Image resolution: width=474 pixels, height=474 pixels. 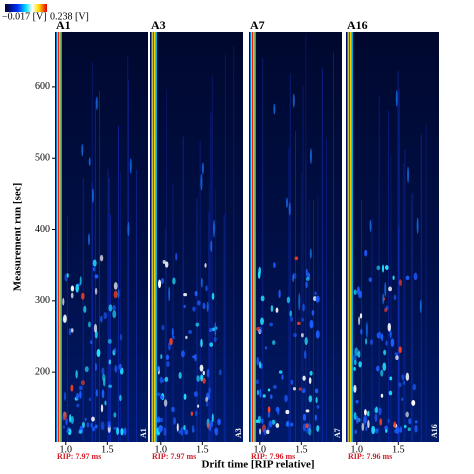 What do you see at coordinates (398, 449) in the screenshot?
I see `x-tick-label: 1.5` at bounding box center [398, 449].